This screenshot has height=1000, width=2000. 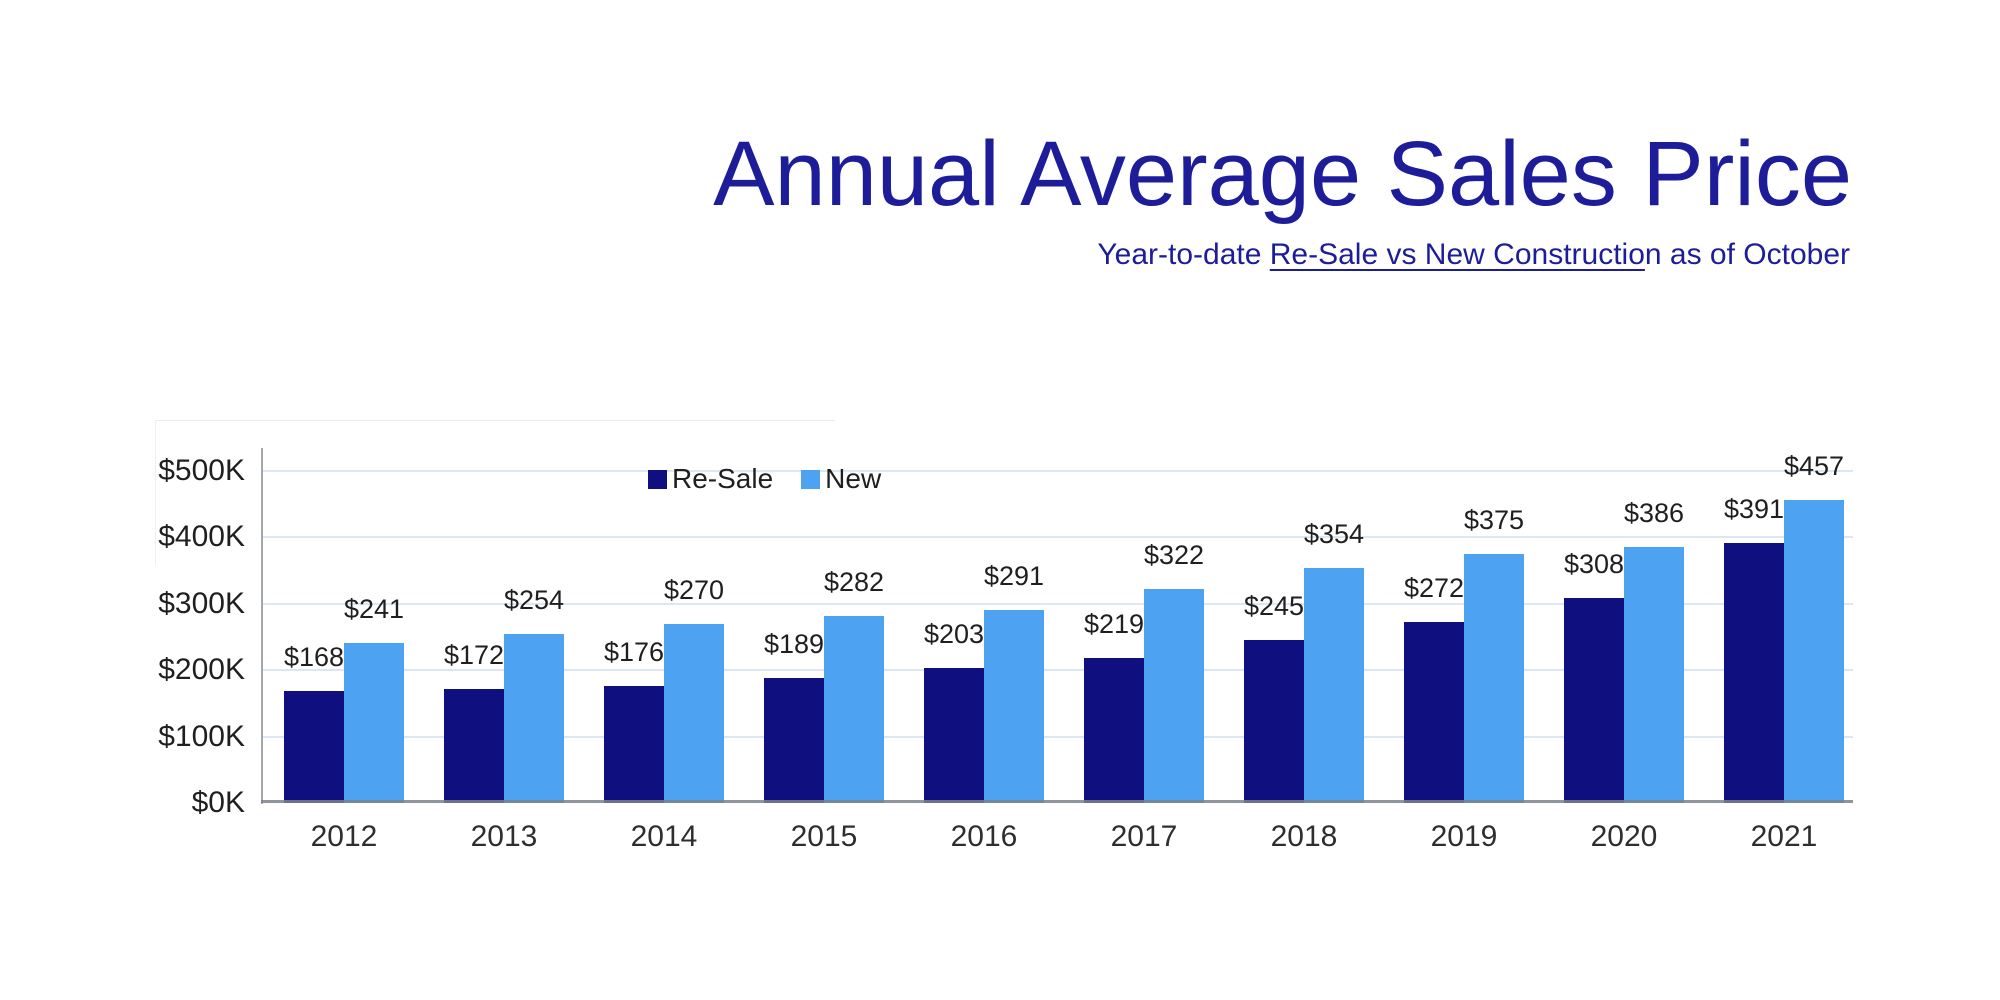 What do you see at coordinates (1304, 836) in the screenshot?
I see `x-axis-label: 2018` at bounding box center [1304, 836].